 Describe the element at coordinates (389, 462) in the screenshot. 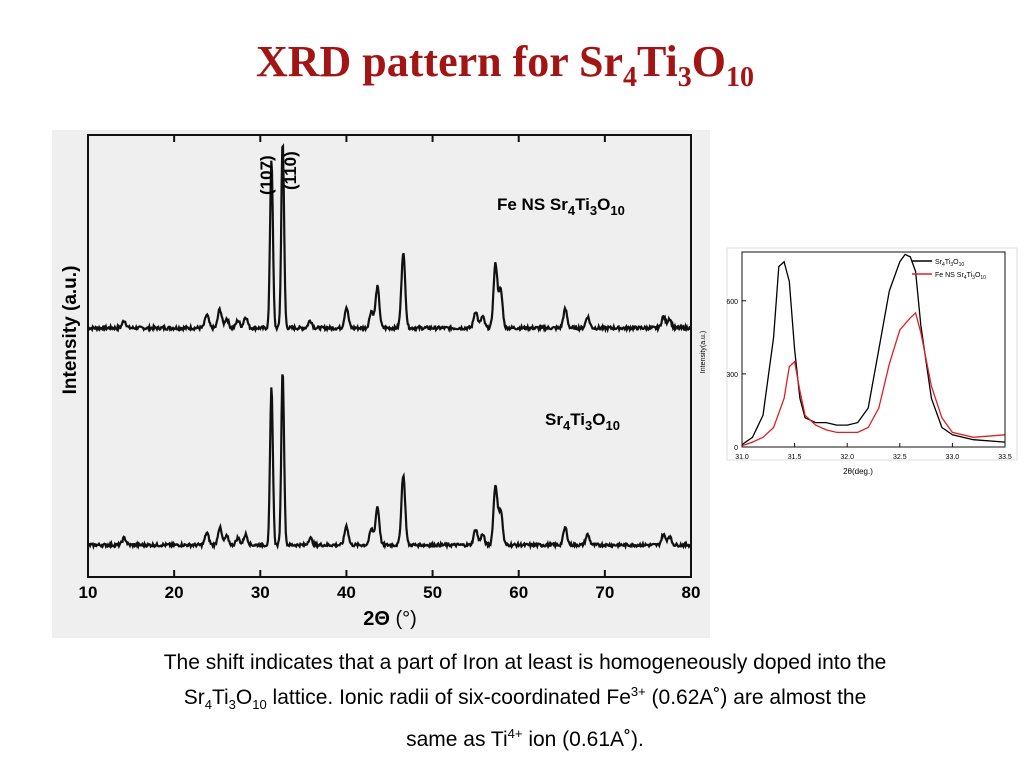

I see `xrd-series-sr4ti3o10` at that location.